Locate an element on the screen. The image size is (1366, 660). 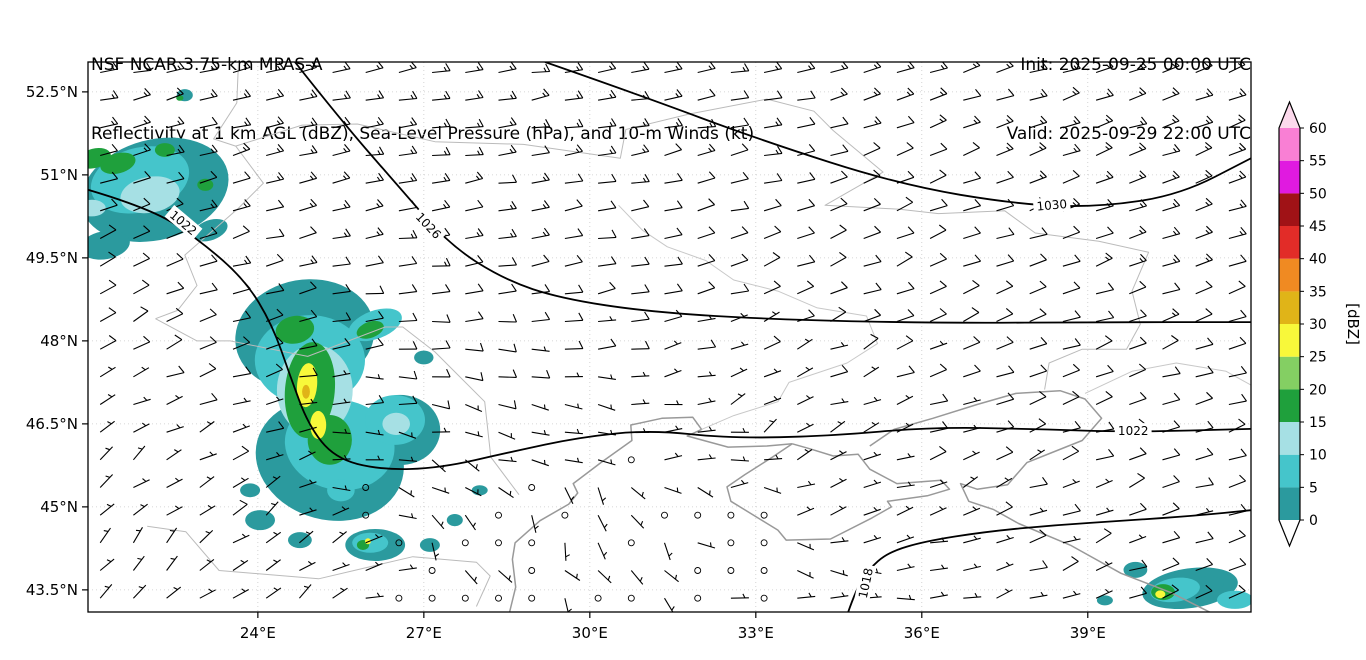
y-tick-label: 45°N is located at coordinates (59, 507).